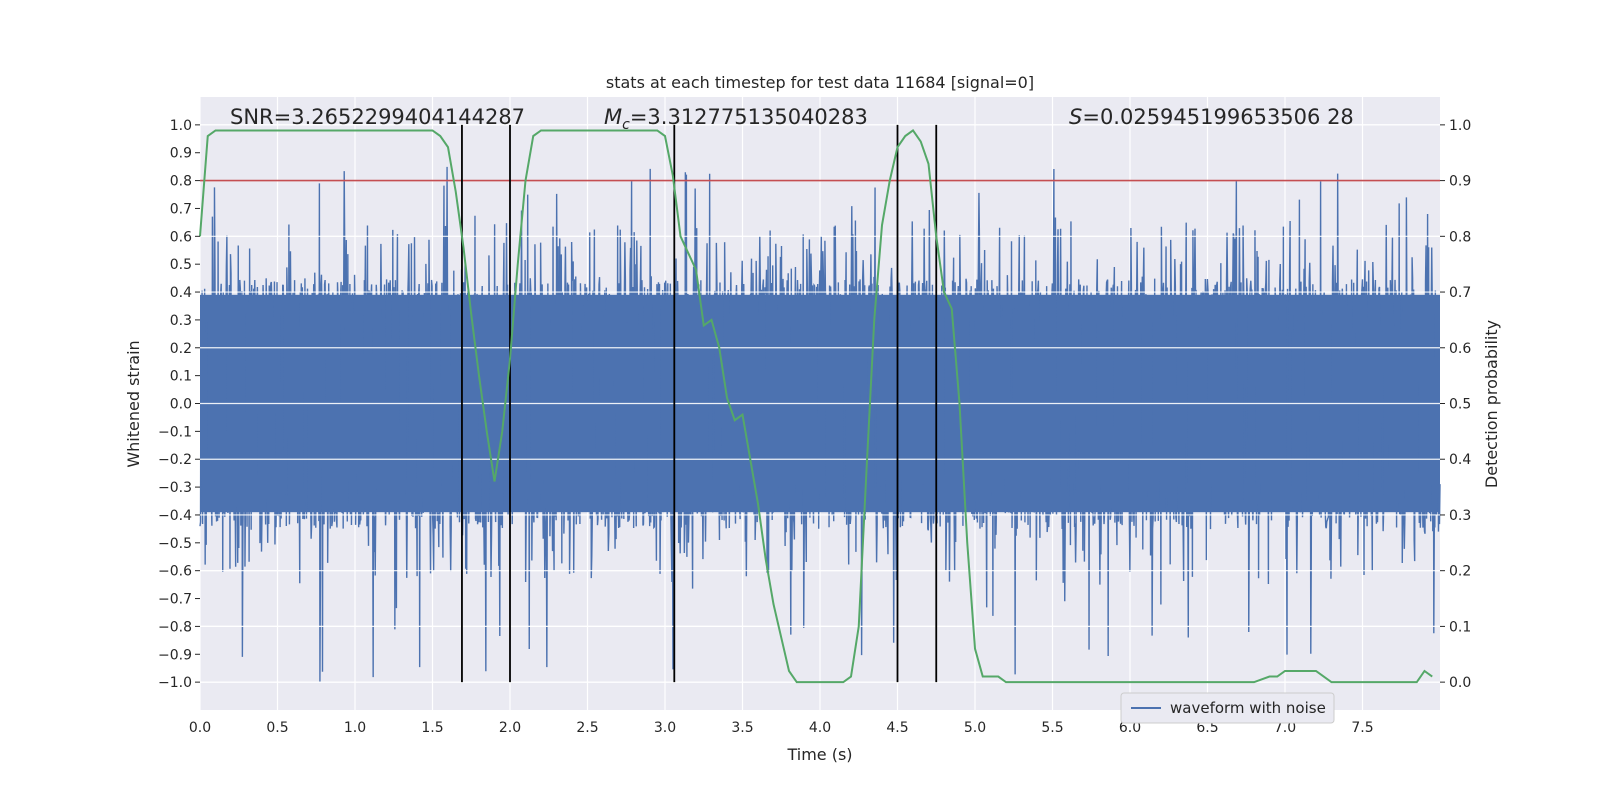 The image size is (1600, 800). I want to click on x-tick-label: 0.0, so click(200, 728).